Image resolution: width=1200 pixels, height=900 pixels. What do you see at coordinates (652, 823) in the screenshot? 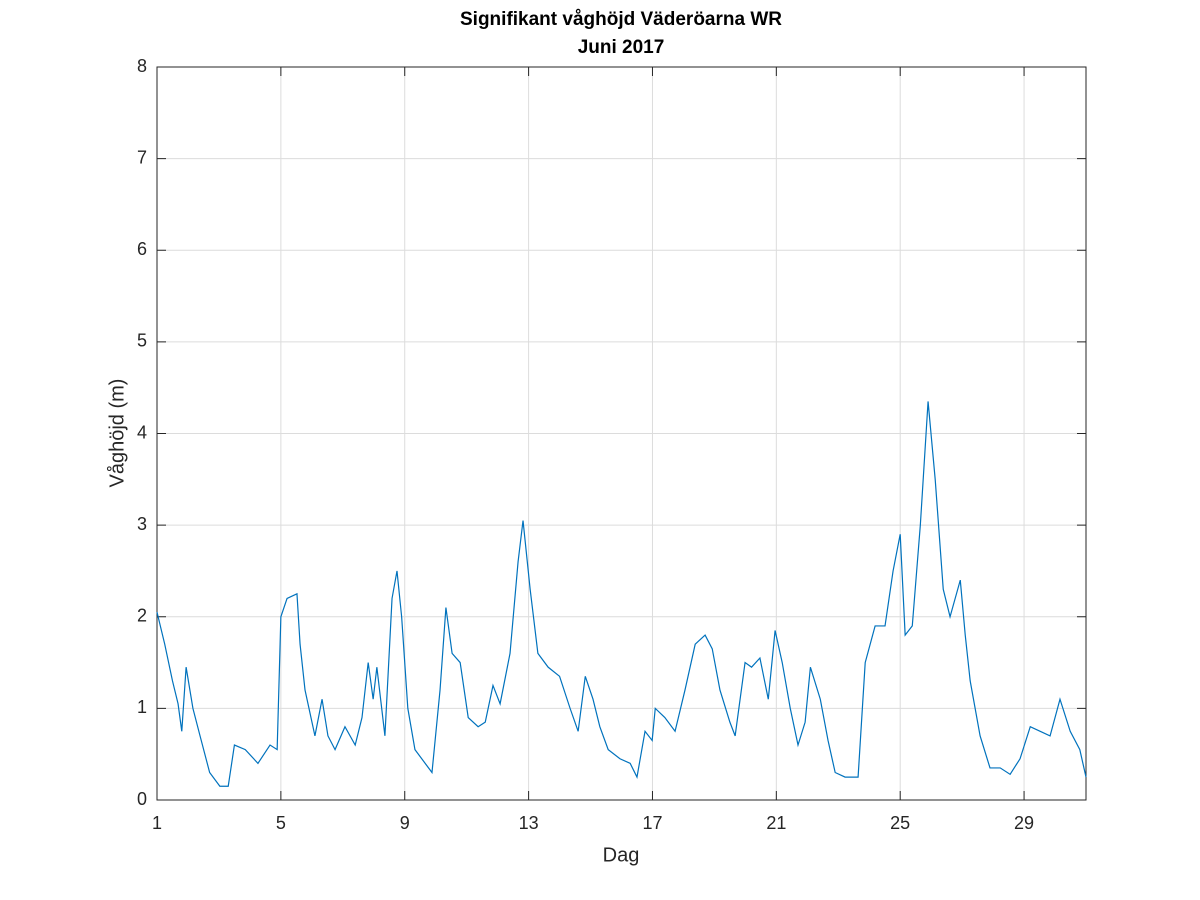
I see `x-tick-label: 17` at bounding box center [652, 823].